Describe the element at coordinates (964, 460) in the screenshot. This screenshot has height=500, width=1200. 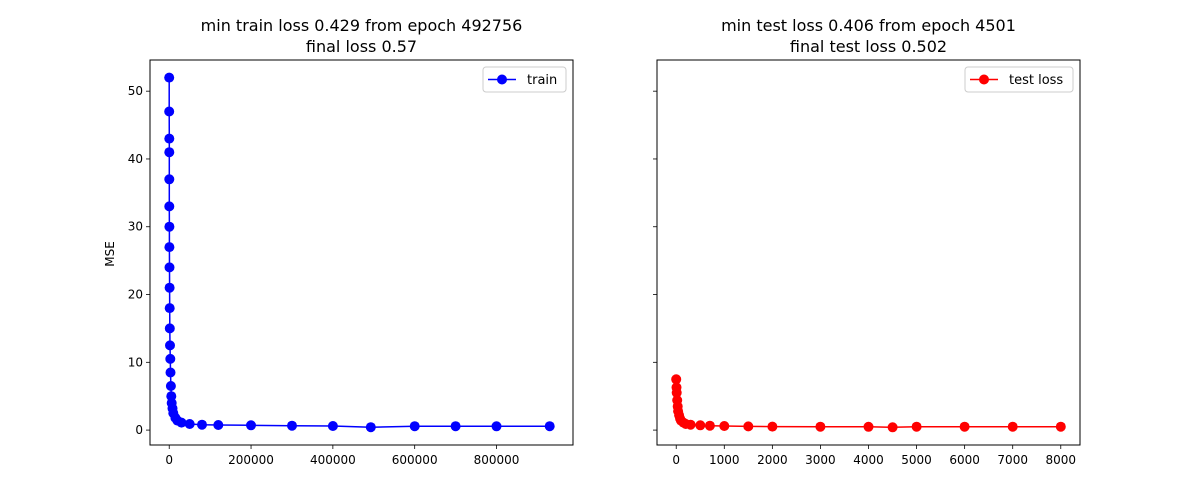
I see `x-tick-label: 6000` at that location.